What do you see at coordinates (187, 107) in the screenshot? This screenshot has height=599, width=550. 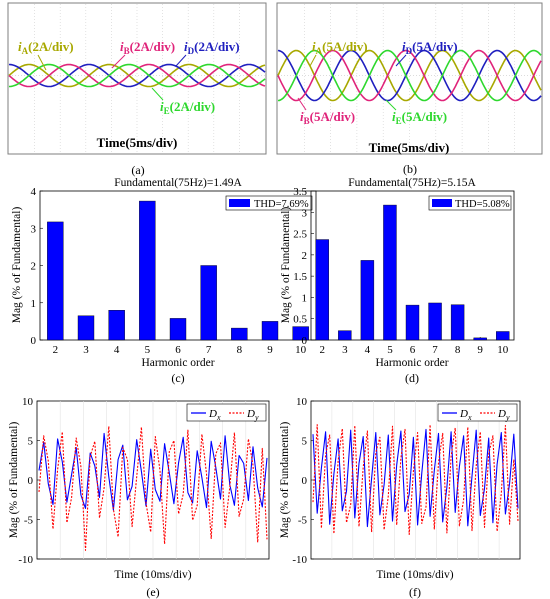 I see `label-ie-a: iE(2A/div)` at bounding box center [187, 107].